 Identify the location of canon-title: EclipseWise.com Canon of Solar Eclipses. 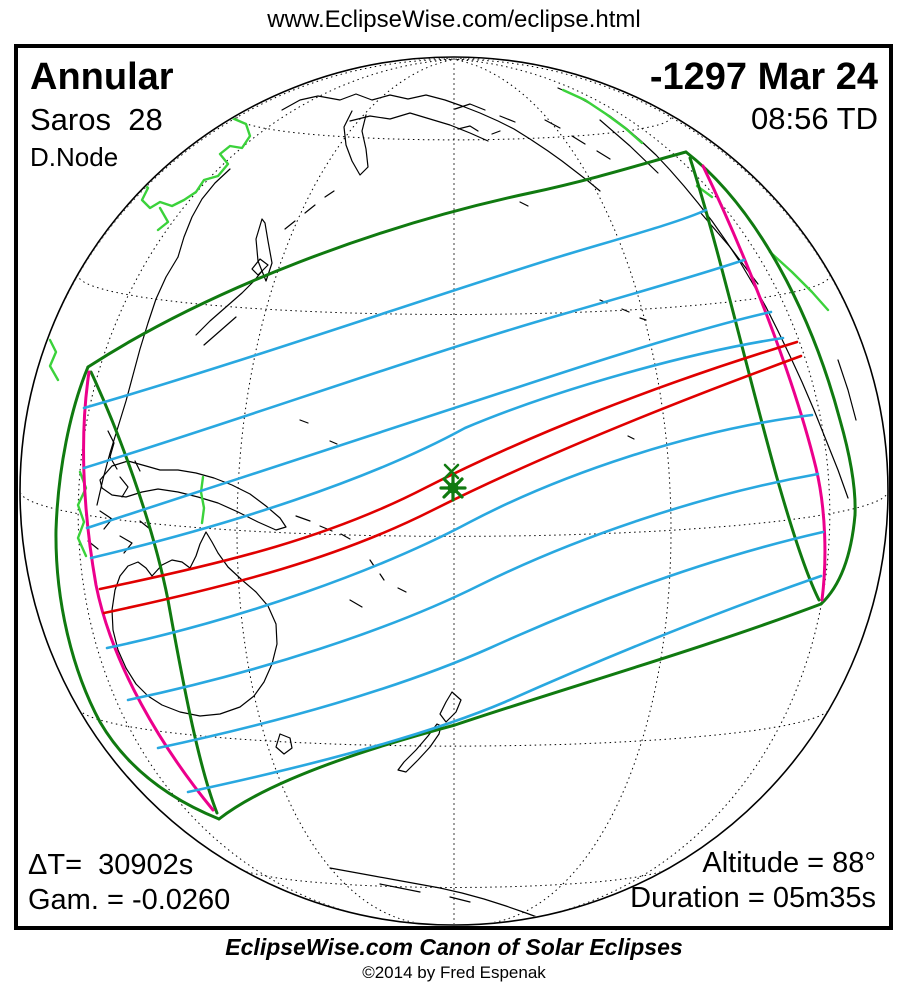
(454, 947).